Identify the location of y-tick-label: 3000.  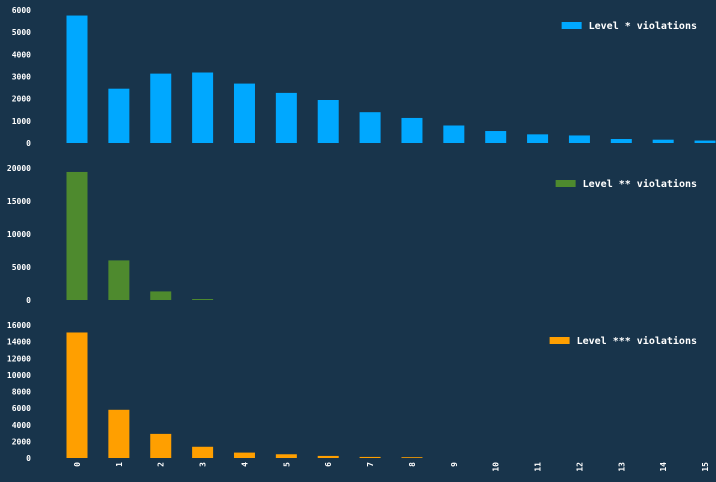
(21, 77).